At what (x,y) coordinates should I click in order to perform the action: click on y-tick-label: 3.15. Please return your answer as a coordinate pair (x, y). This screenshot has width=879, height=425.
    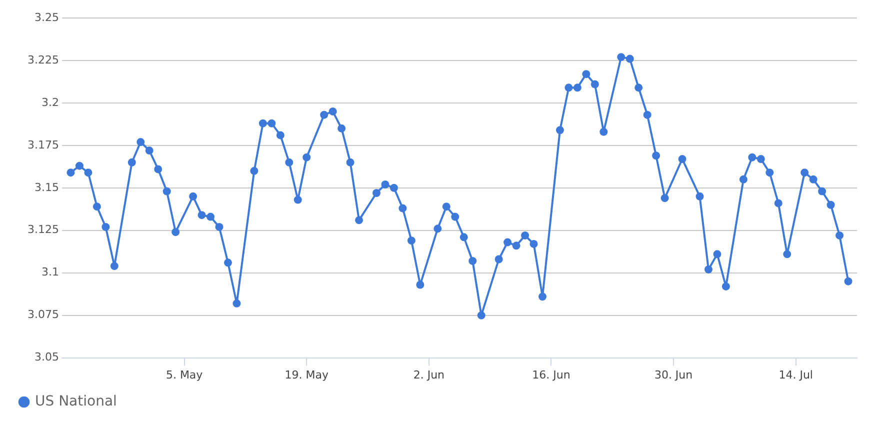
    Looking at the image, I should click on (46, 187).